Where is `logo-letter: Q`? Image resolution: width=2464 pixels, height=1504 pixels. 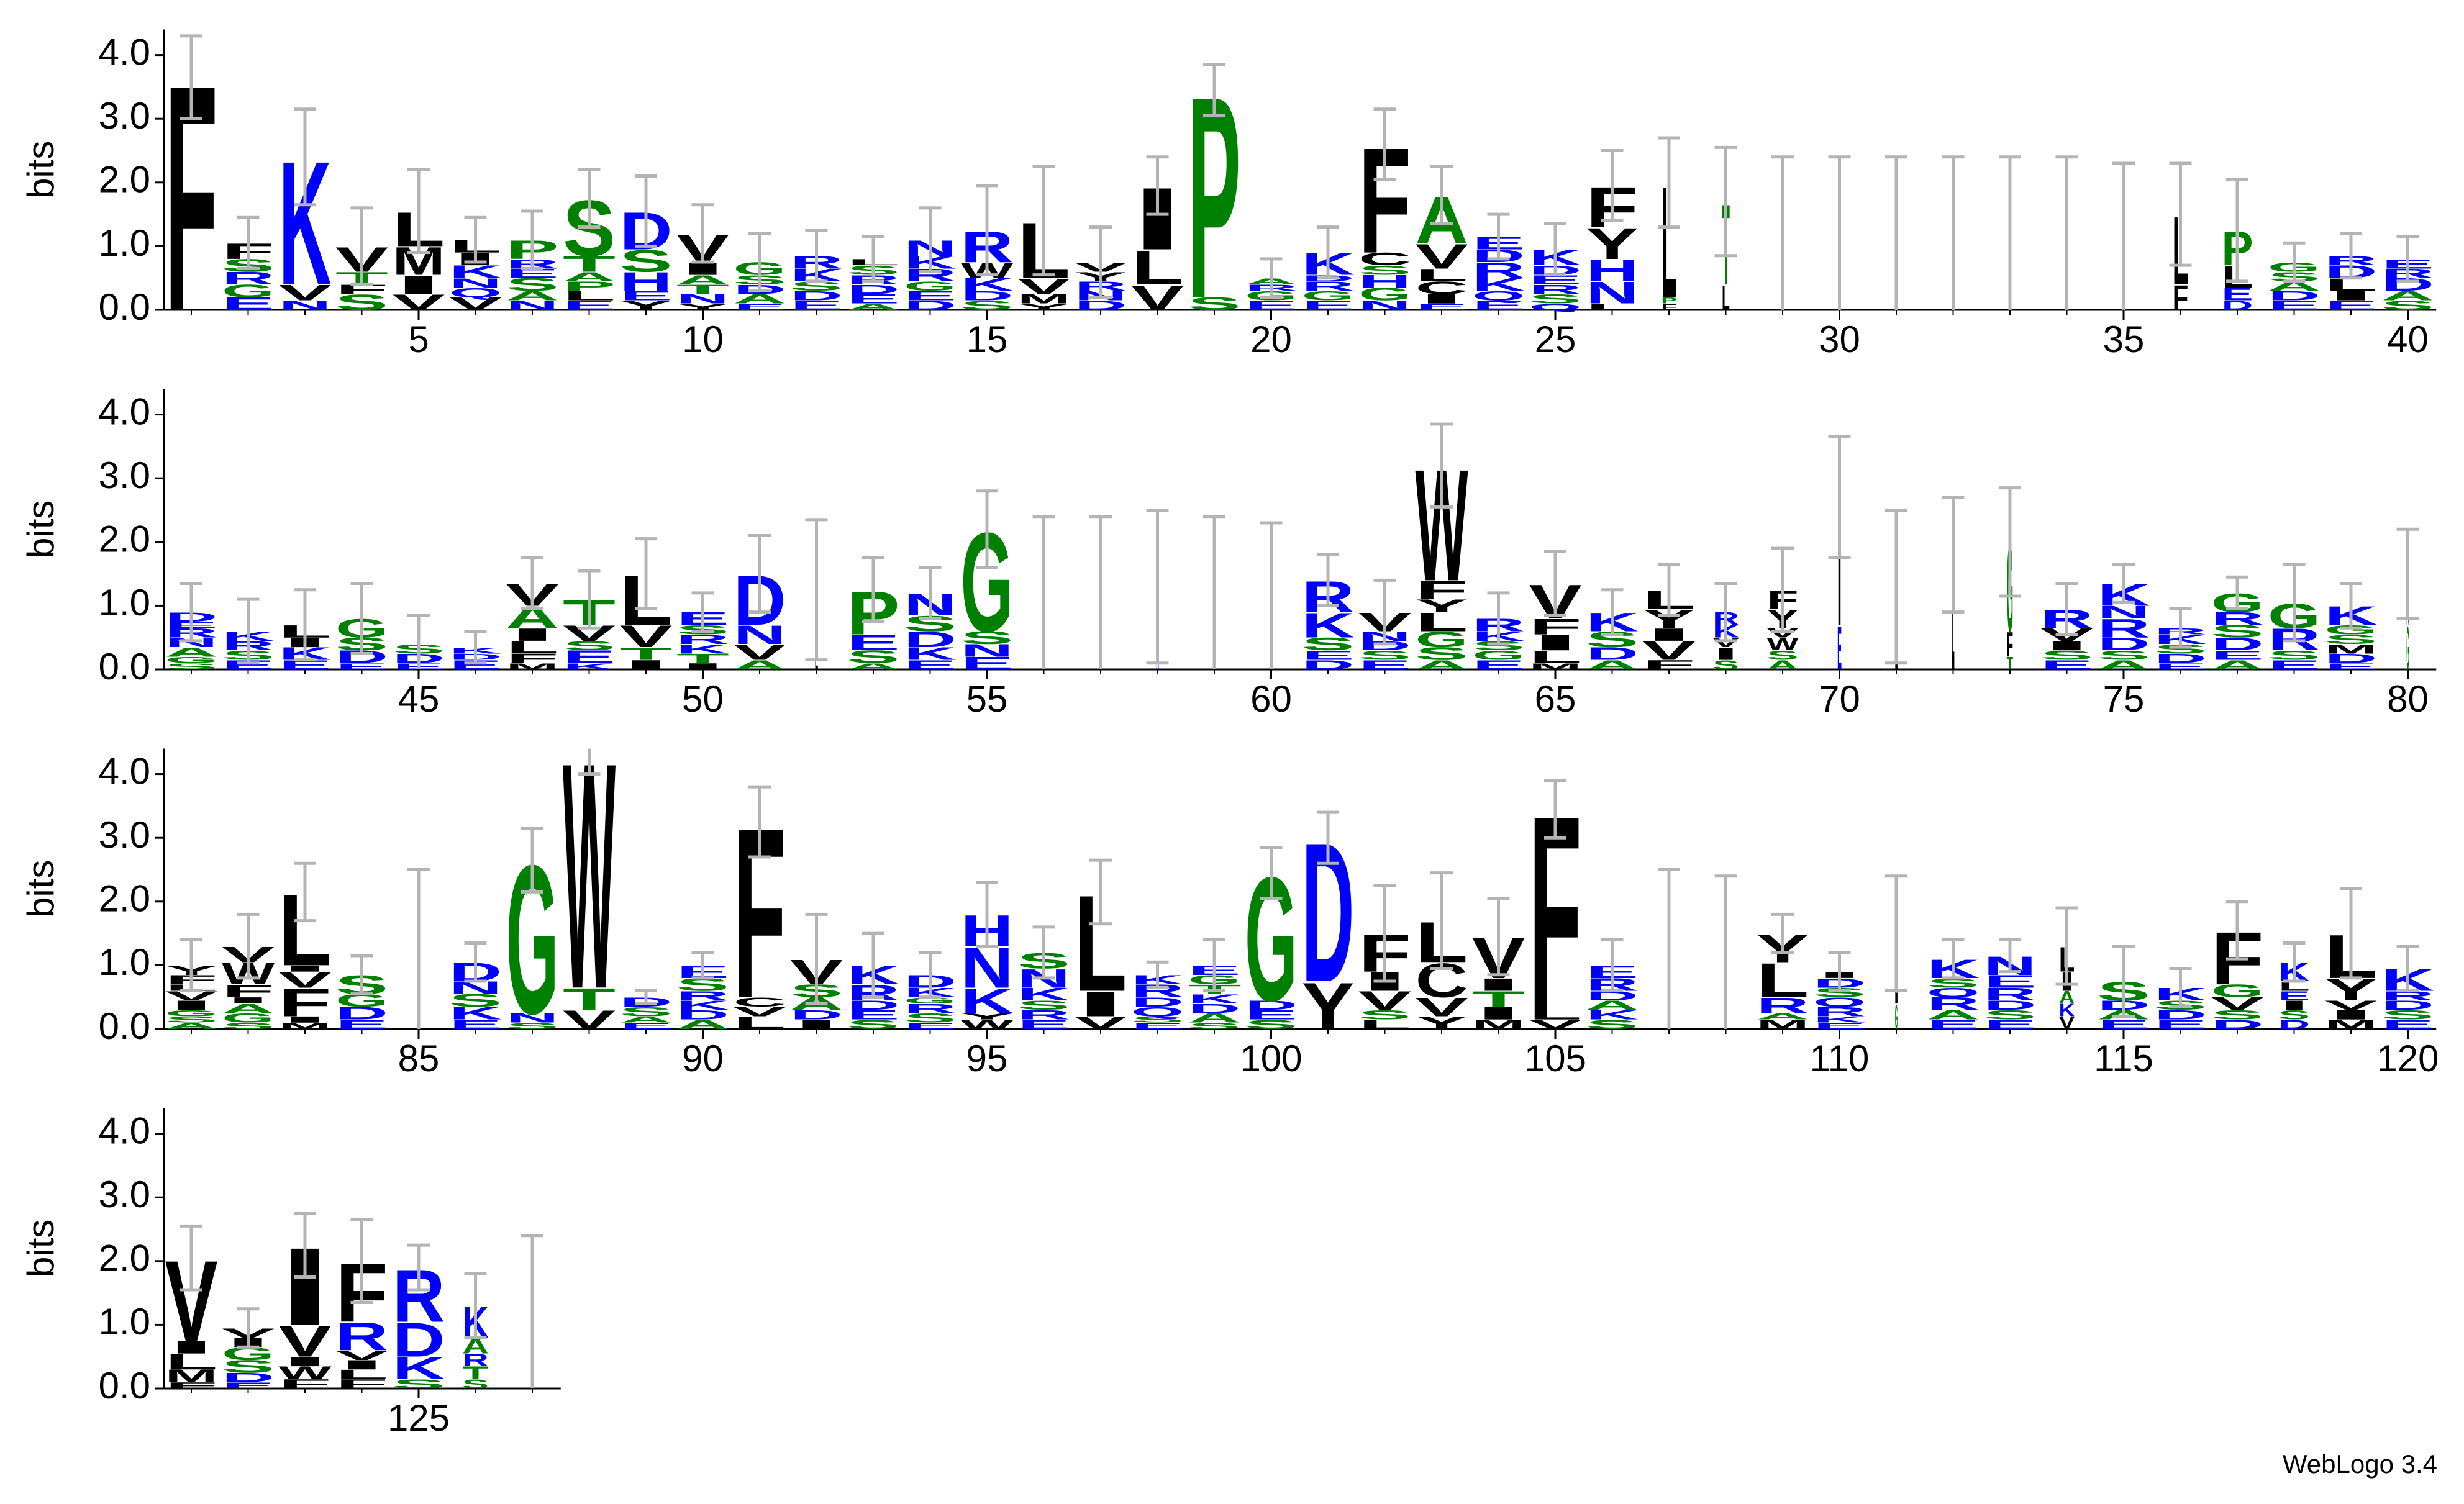 logo-letter: Q is located at coordinates (475, 293).